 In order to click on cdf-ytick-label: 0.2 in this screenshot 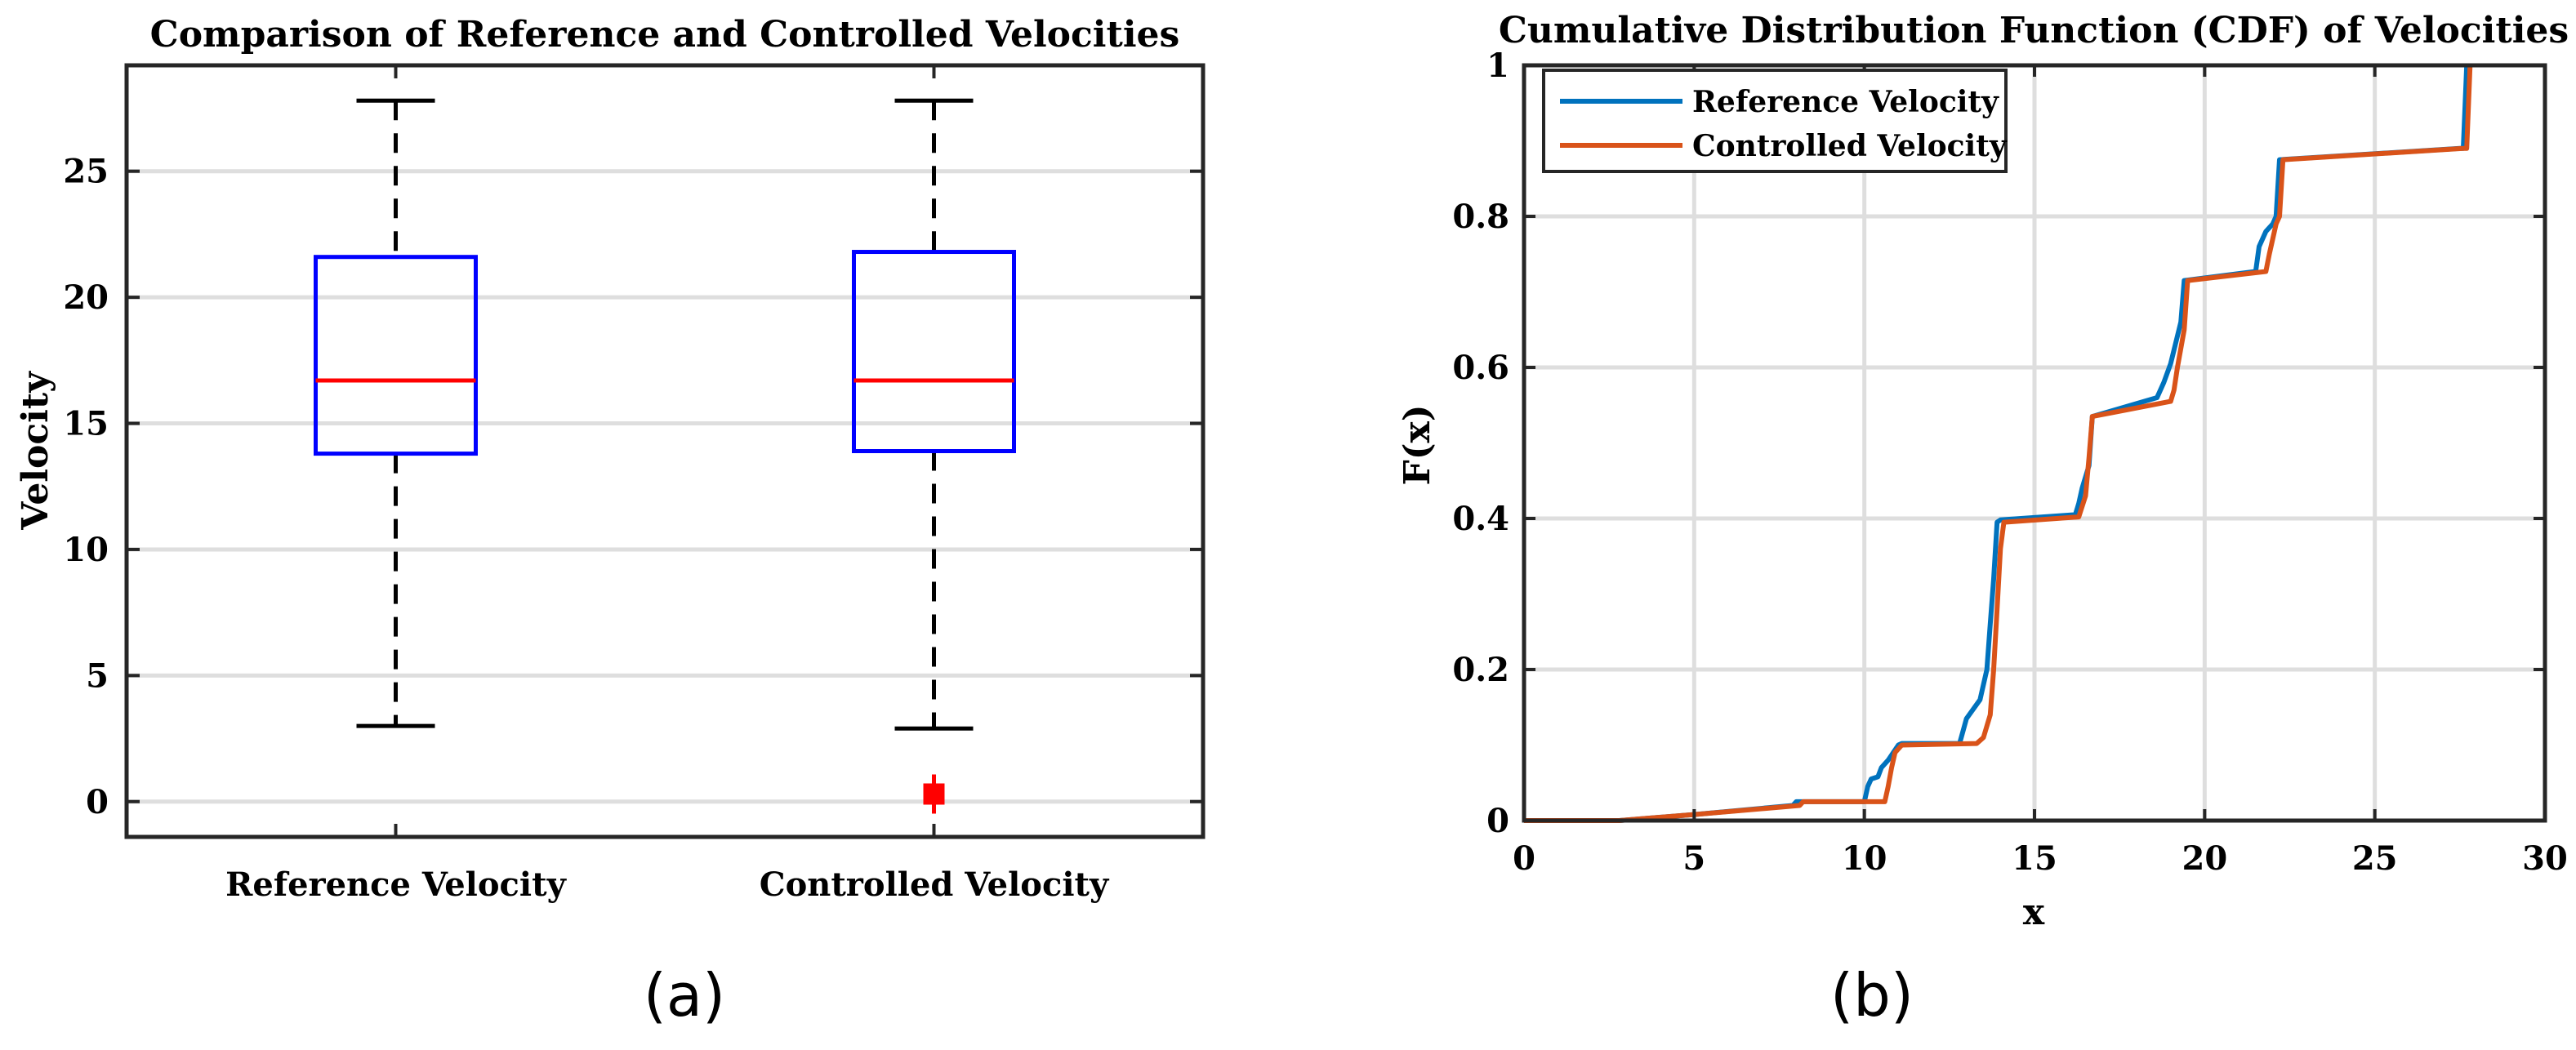, I will do `click(1480, 670)`.